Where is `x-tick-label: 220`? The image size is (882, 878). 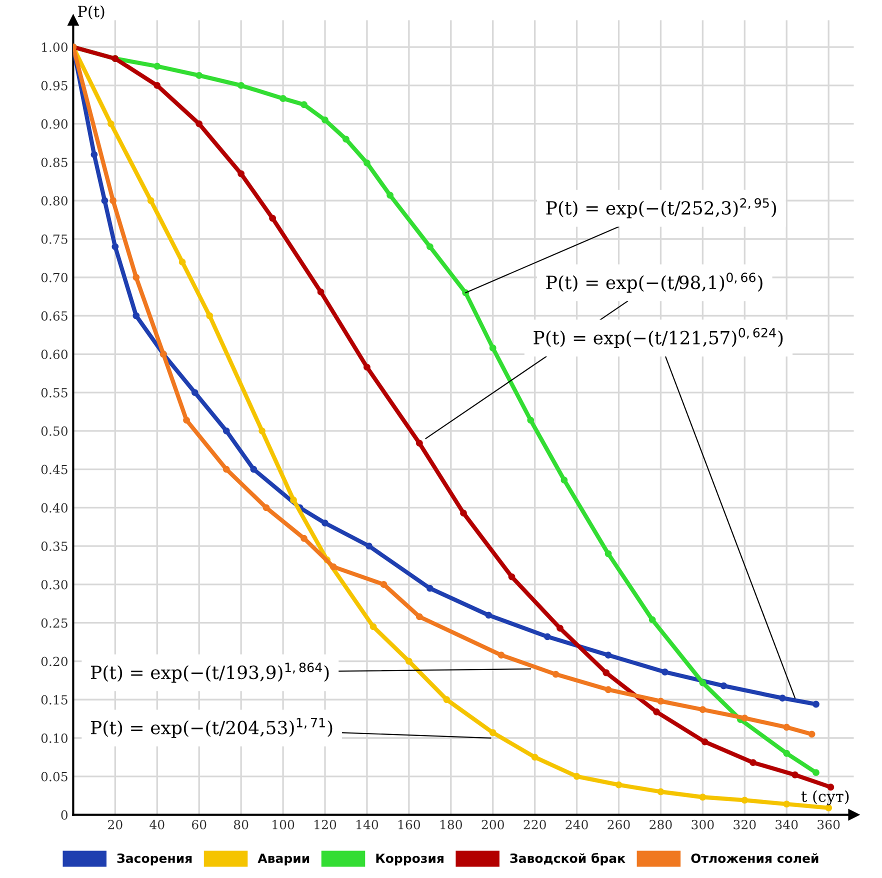 x-tick-label: 220 is located at coordinates (535, 825).